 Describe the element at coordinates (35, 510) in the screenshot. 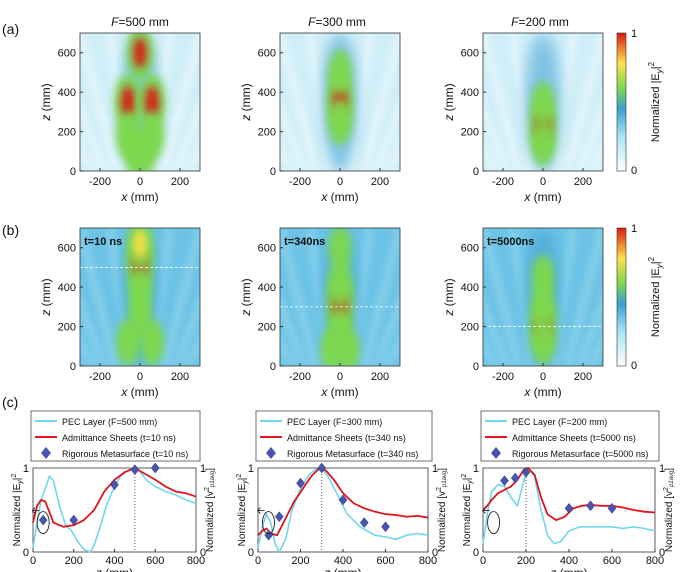

I see `axis-indicator-arrow` at that location.